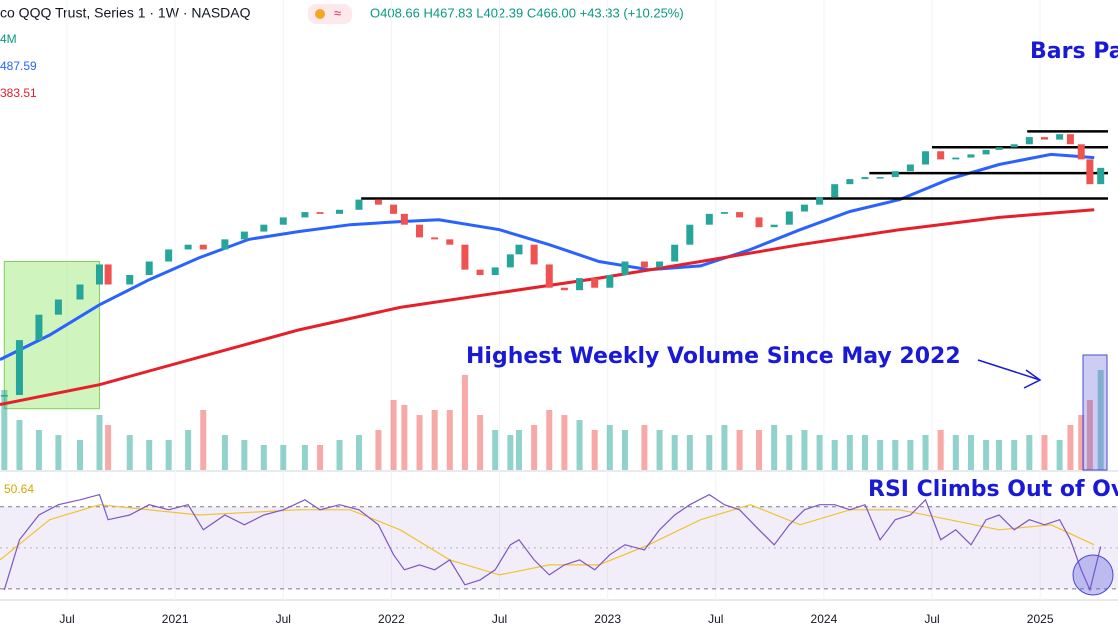 This screenshot has width=1118, height=628. I want to click on annotation: Bars Pa, so click(1074, 51).